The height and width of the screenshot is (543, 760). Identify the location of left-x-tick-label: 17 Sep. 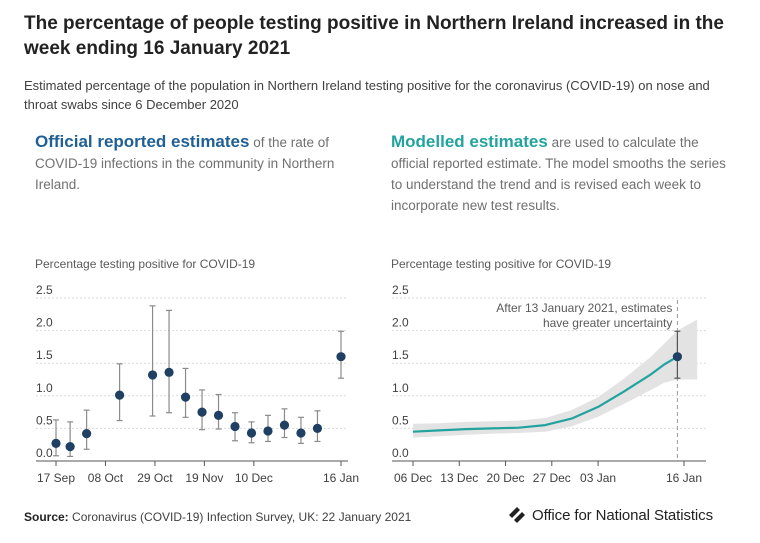
(56, 478).